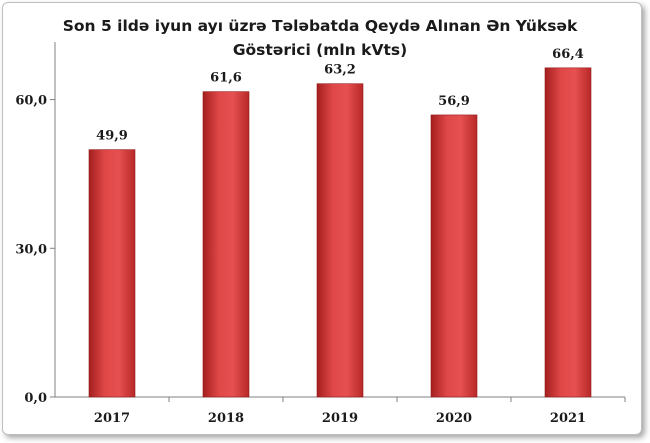  What do you see at coordinates (568, 54) in the screenshot?
I see `data-label-2021: 66,4` at bounding box center [568, 54].